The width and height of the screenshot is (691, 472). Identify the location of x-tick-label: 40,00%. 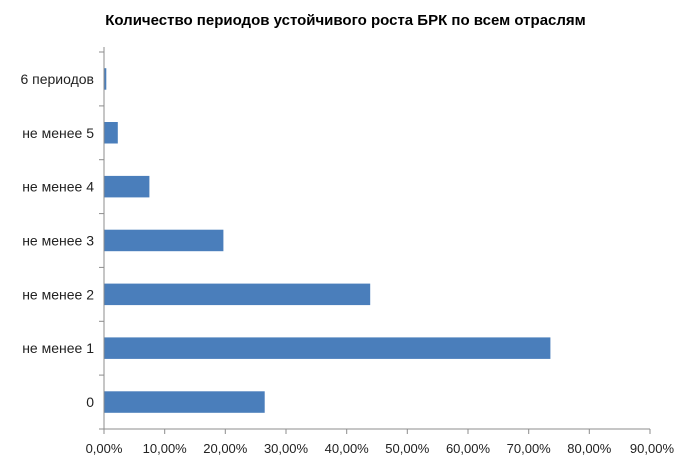
(347, 448).